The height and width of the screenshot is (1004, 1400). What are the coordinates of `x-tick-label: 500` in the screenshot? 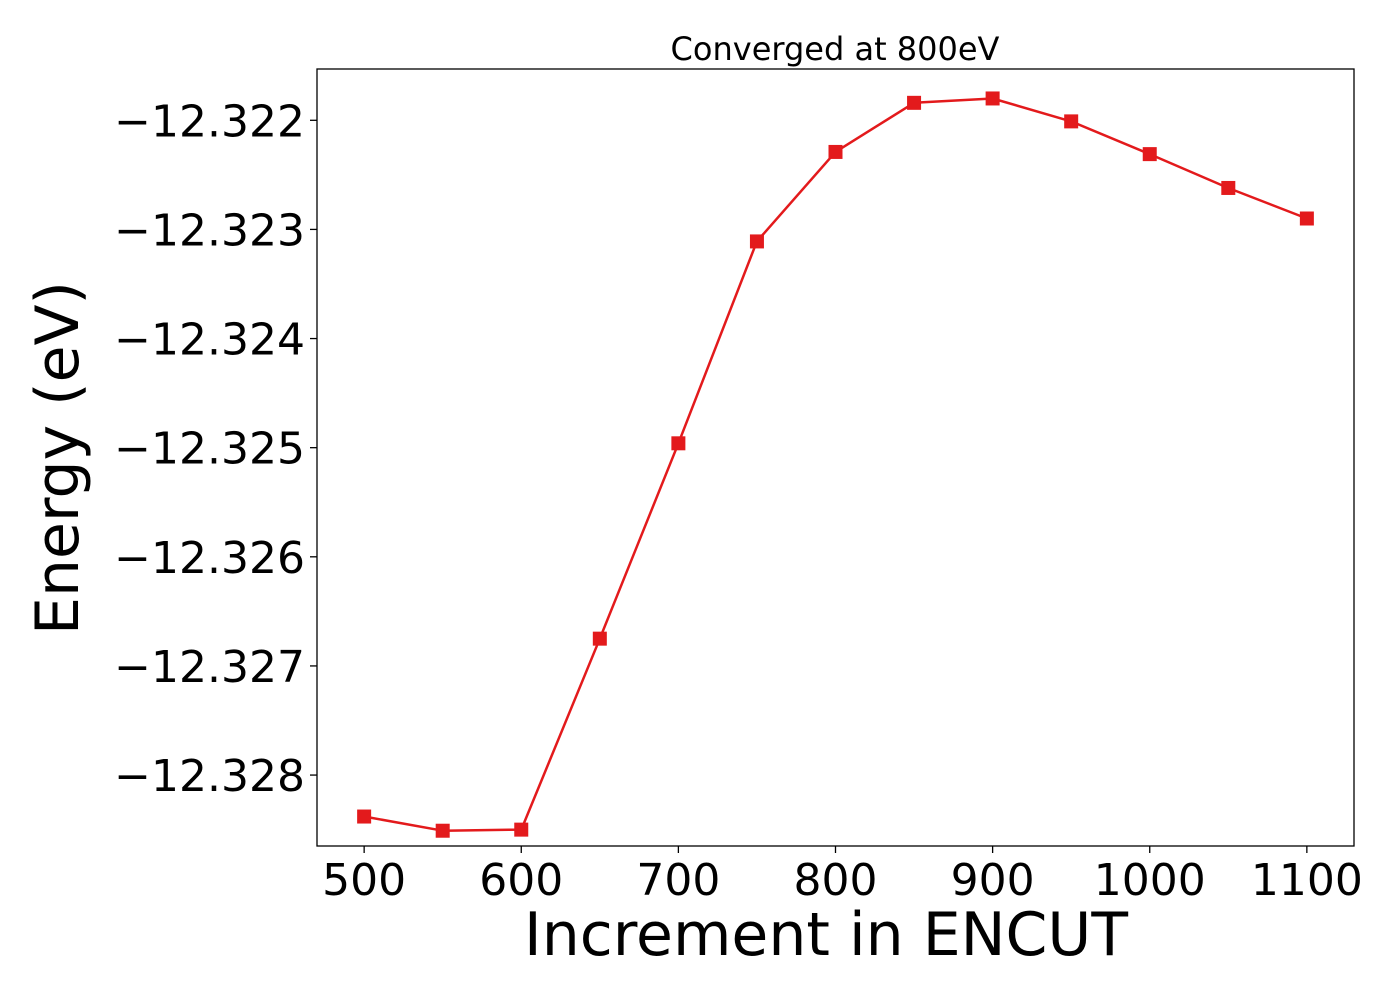 It's located at (364, 880).